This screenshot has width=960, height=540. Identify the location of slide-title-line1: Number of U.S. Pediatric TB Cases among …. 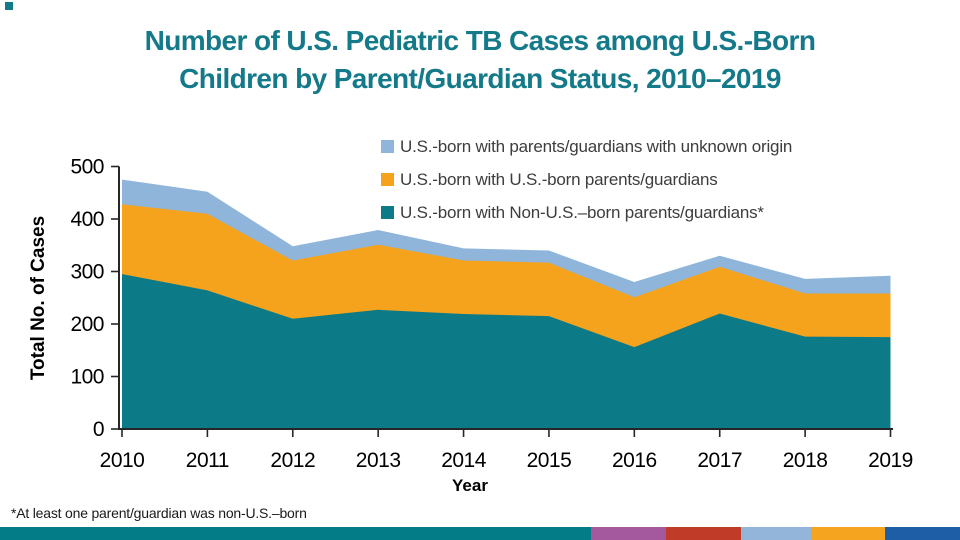
(480, 40).